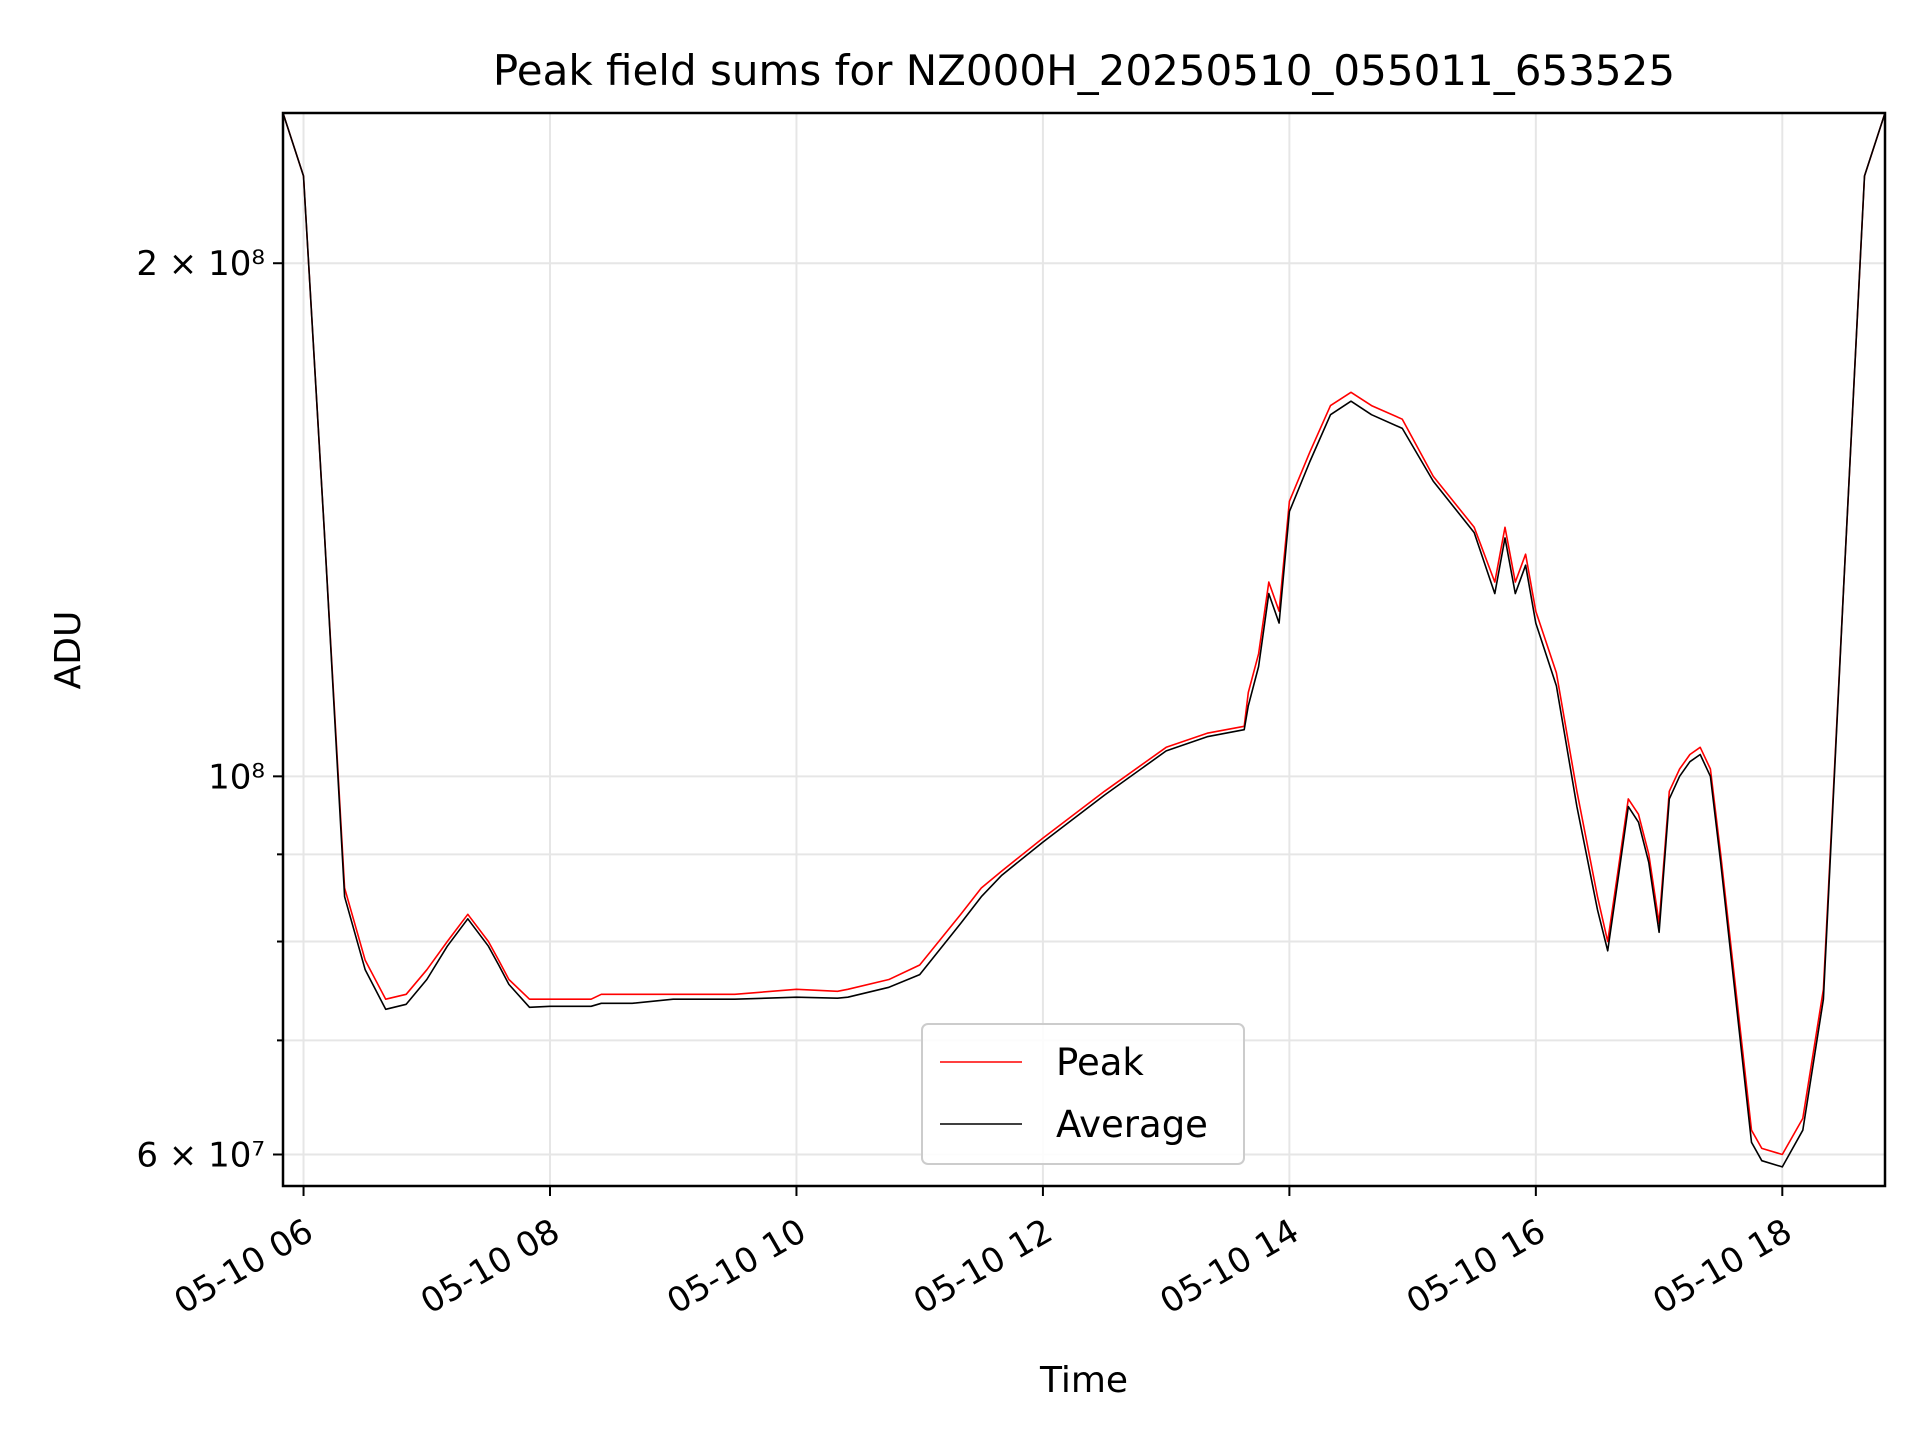 This screenshot has width=1920, height=1440. What do you see at coordinates (200, 264) in the screenshot?
I see `y-tick-label: 2 × 10⁸` at bounding box center [200, 264].